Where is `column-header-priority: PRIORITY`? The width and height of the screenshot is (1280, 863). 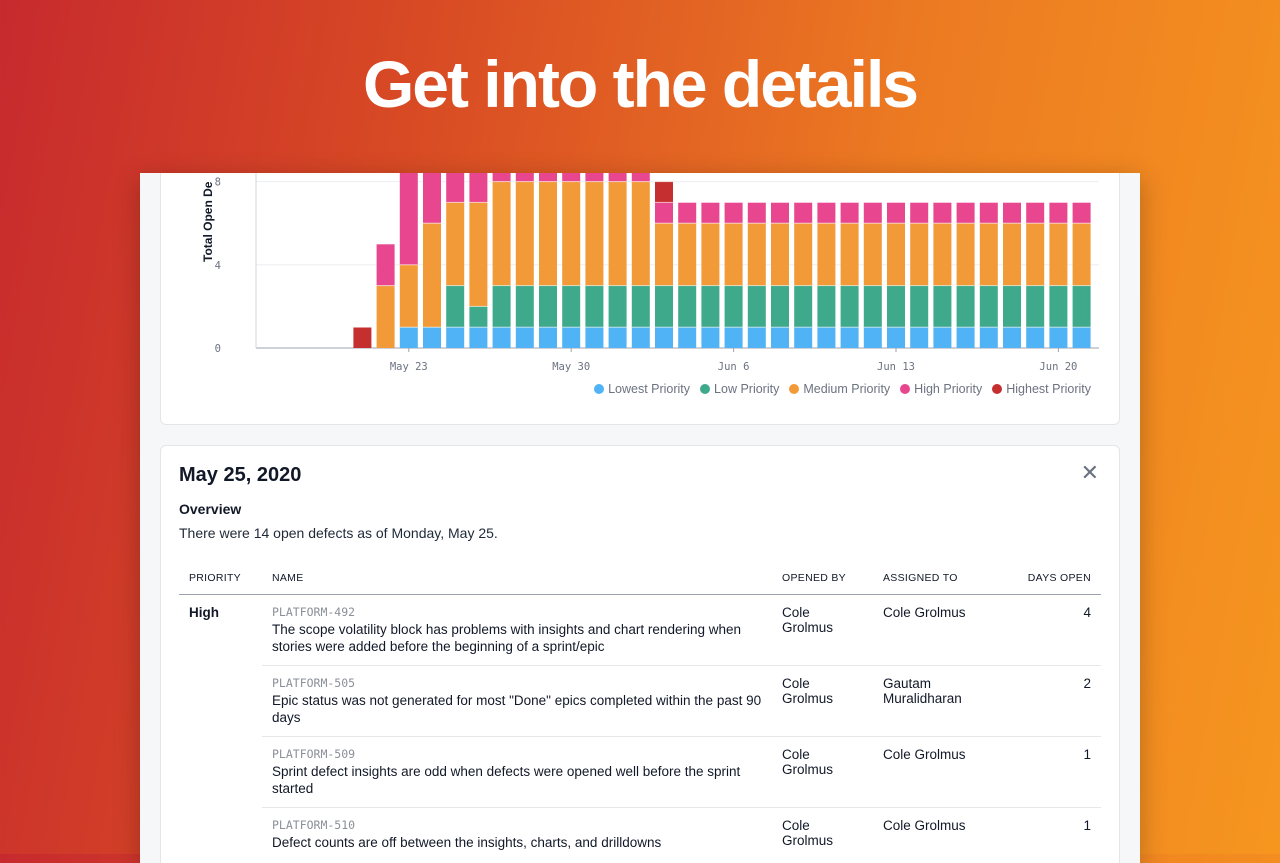
column-header-priority: PRIORITY is located at coordinates (220, 579).